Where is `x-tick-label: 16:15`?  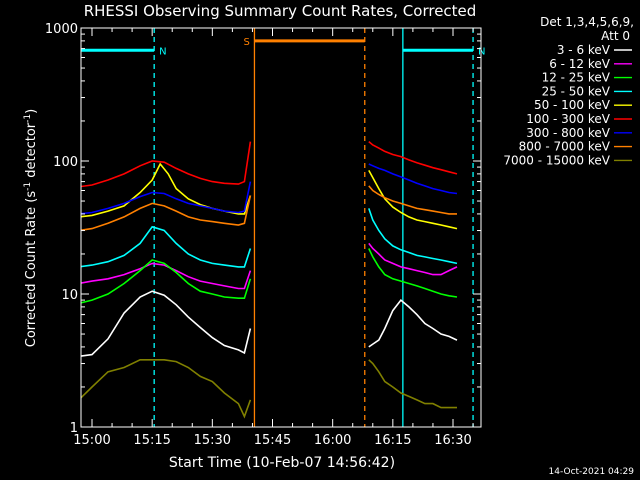 x-tick-label: 16:15 is located at coordinates (392, 440).